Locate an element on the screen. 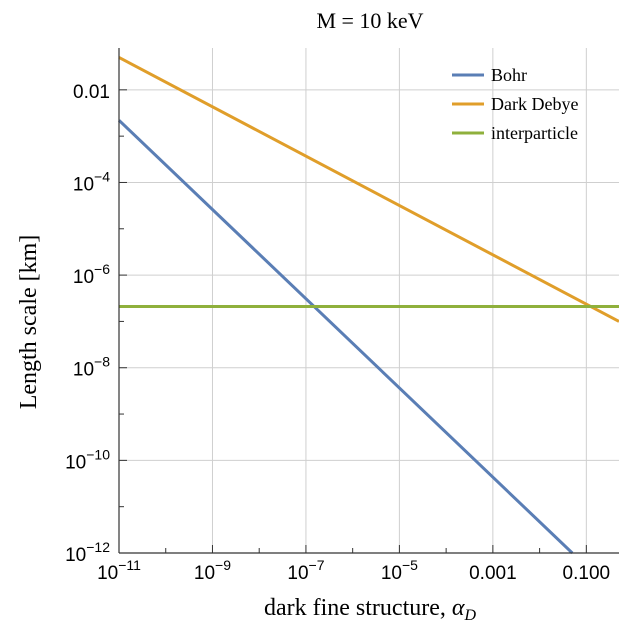  x-tick-label: 10⁻⁹ is located at coordinates (212, 570).